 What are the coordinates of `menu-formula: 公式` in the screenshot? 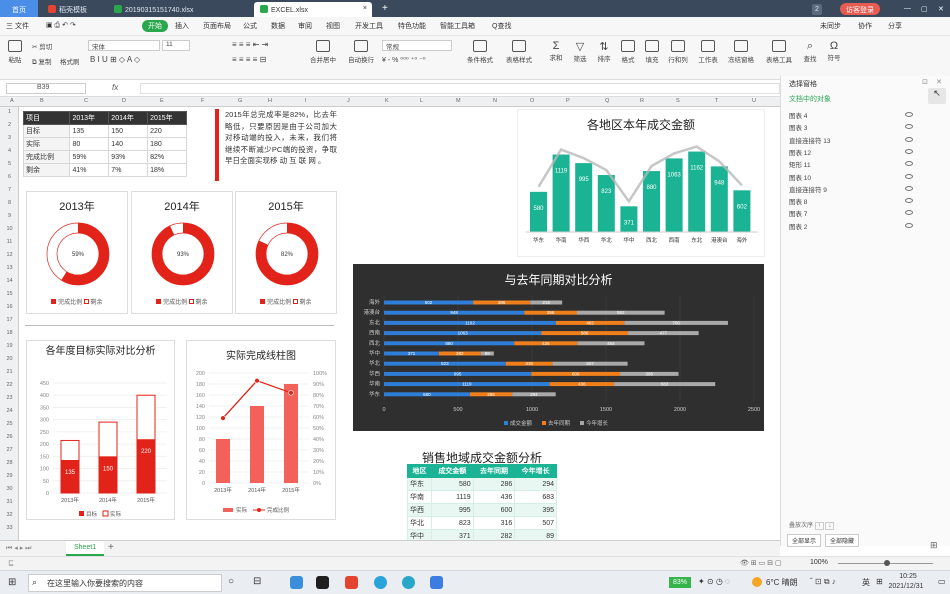 It's located at (250, 26).